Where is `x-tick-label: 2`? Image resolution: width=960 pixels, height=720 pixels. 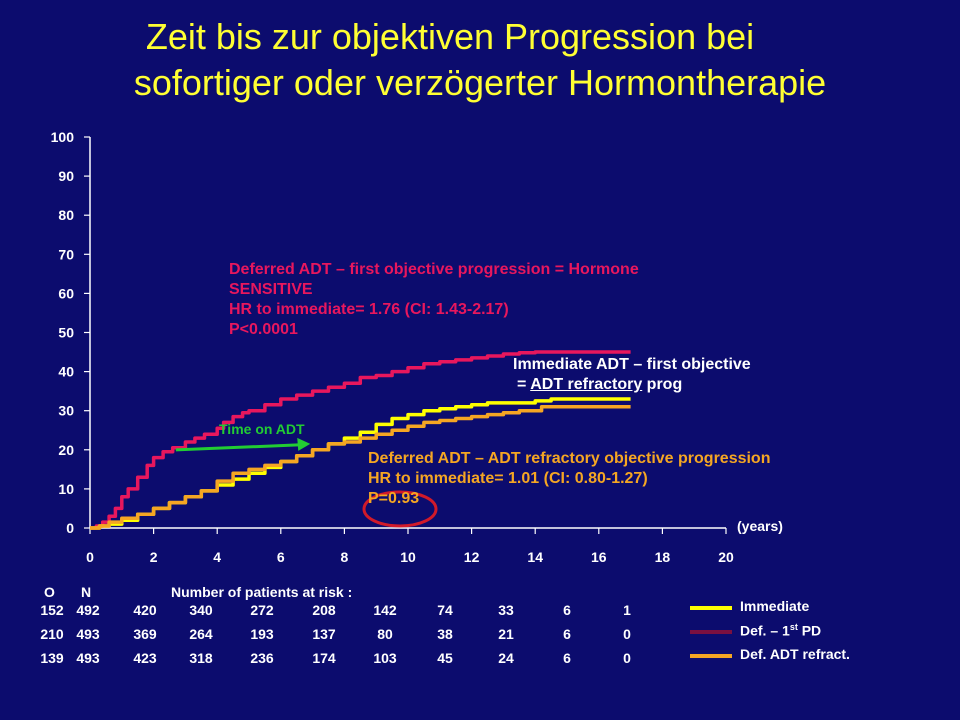
x-tick-label: 2 is located at coordinates (154, 557).